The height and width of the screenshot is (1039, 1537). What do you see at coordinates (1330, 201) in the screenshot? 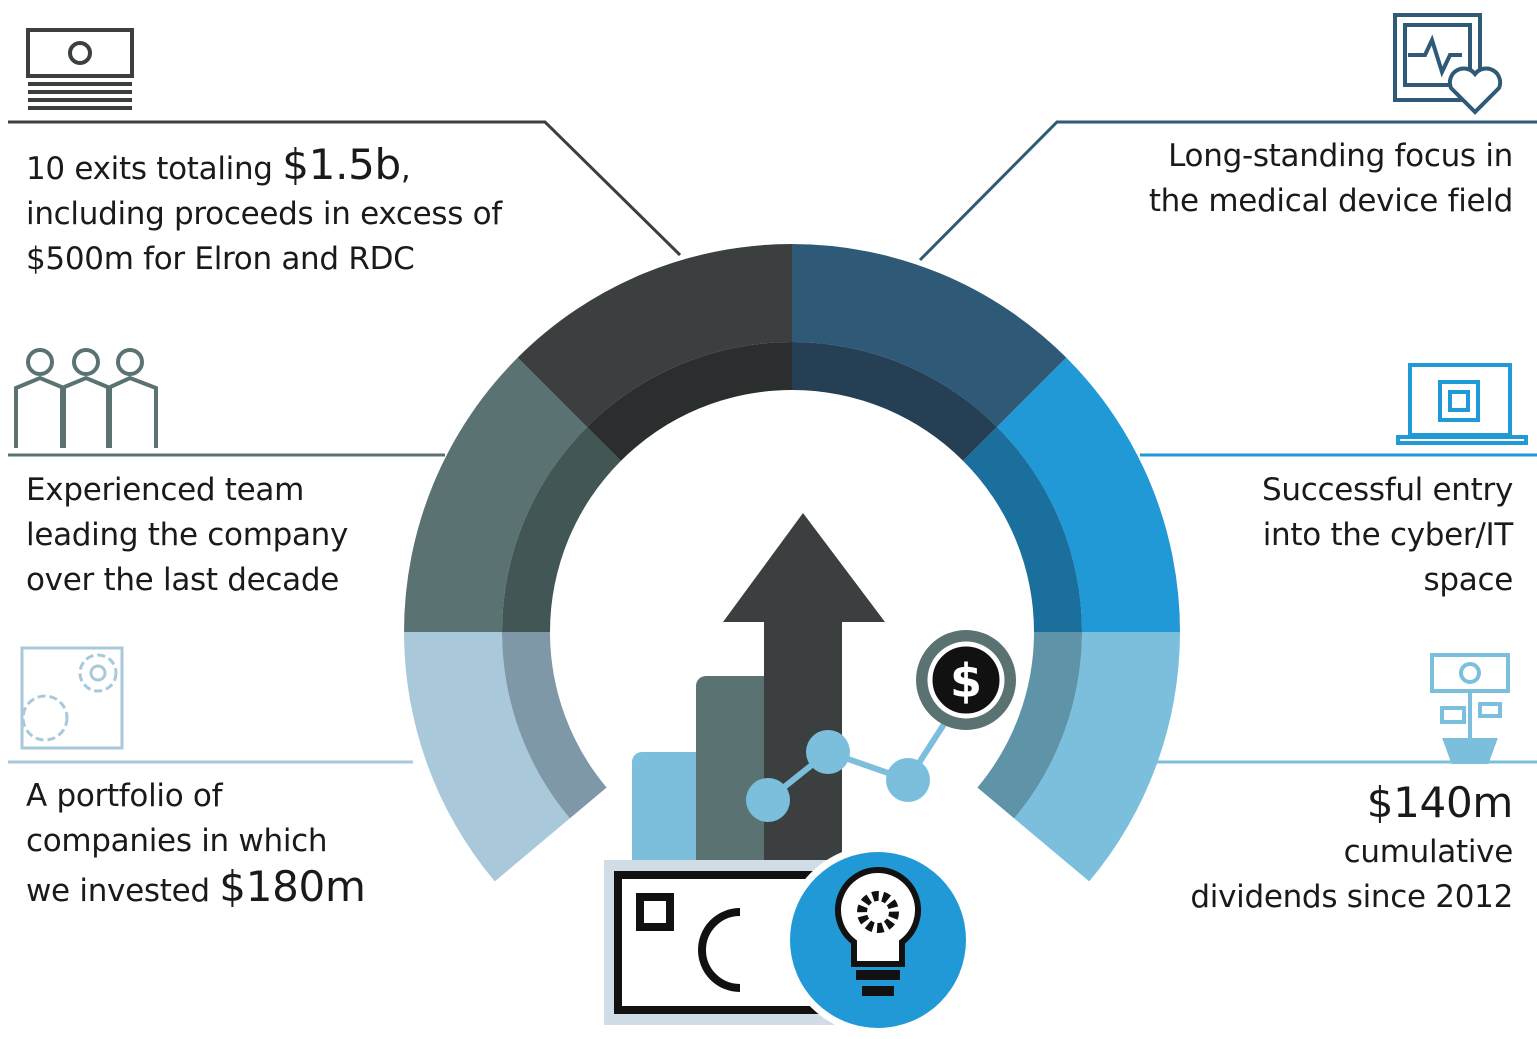
I see `text-line: the medical device field` at bounding box center [1330, 201].